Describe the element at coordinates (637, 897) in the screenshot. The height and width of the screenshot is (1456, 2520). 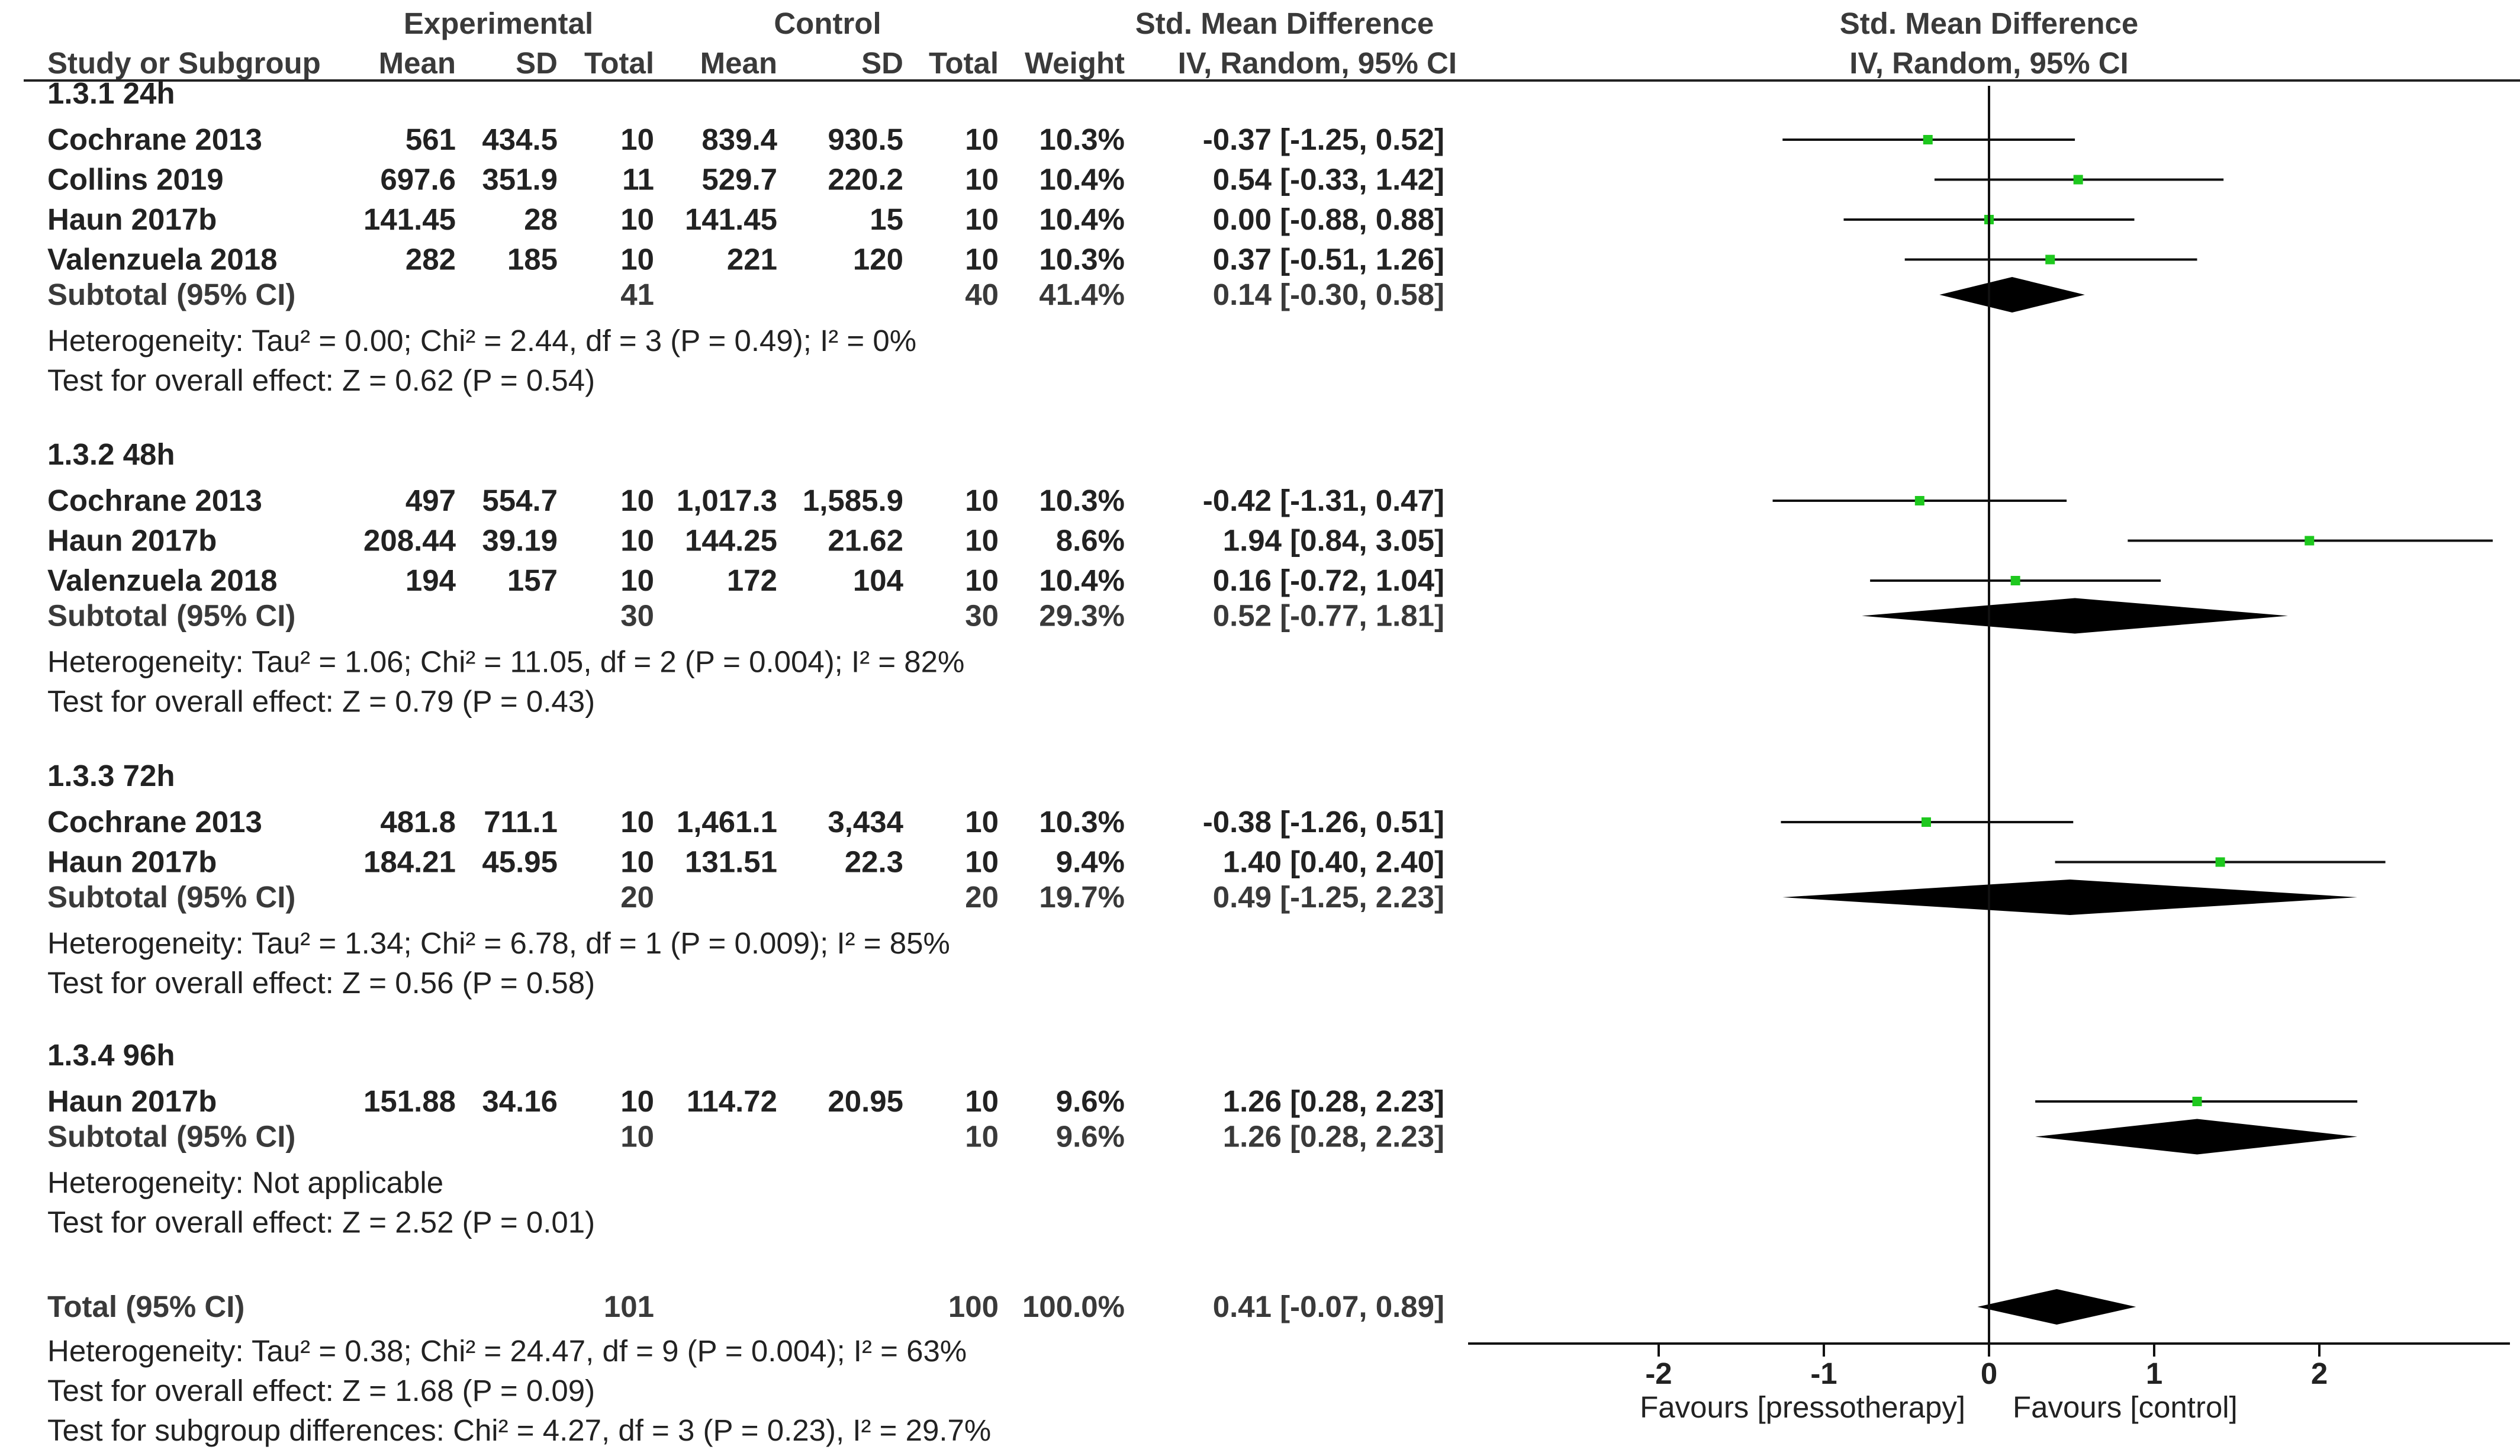
I see `subtotal-total-experimental: 20` at that location.